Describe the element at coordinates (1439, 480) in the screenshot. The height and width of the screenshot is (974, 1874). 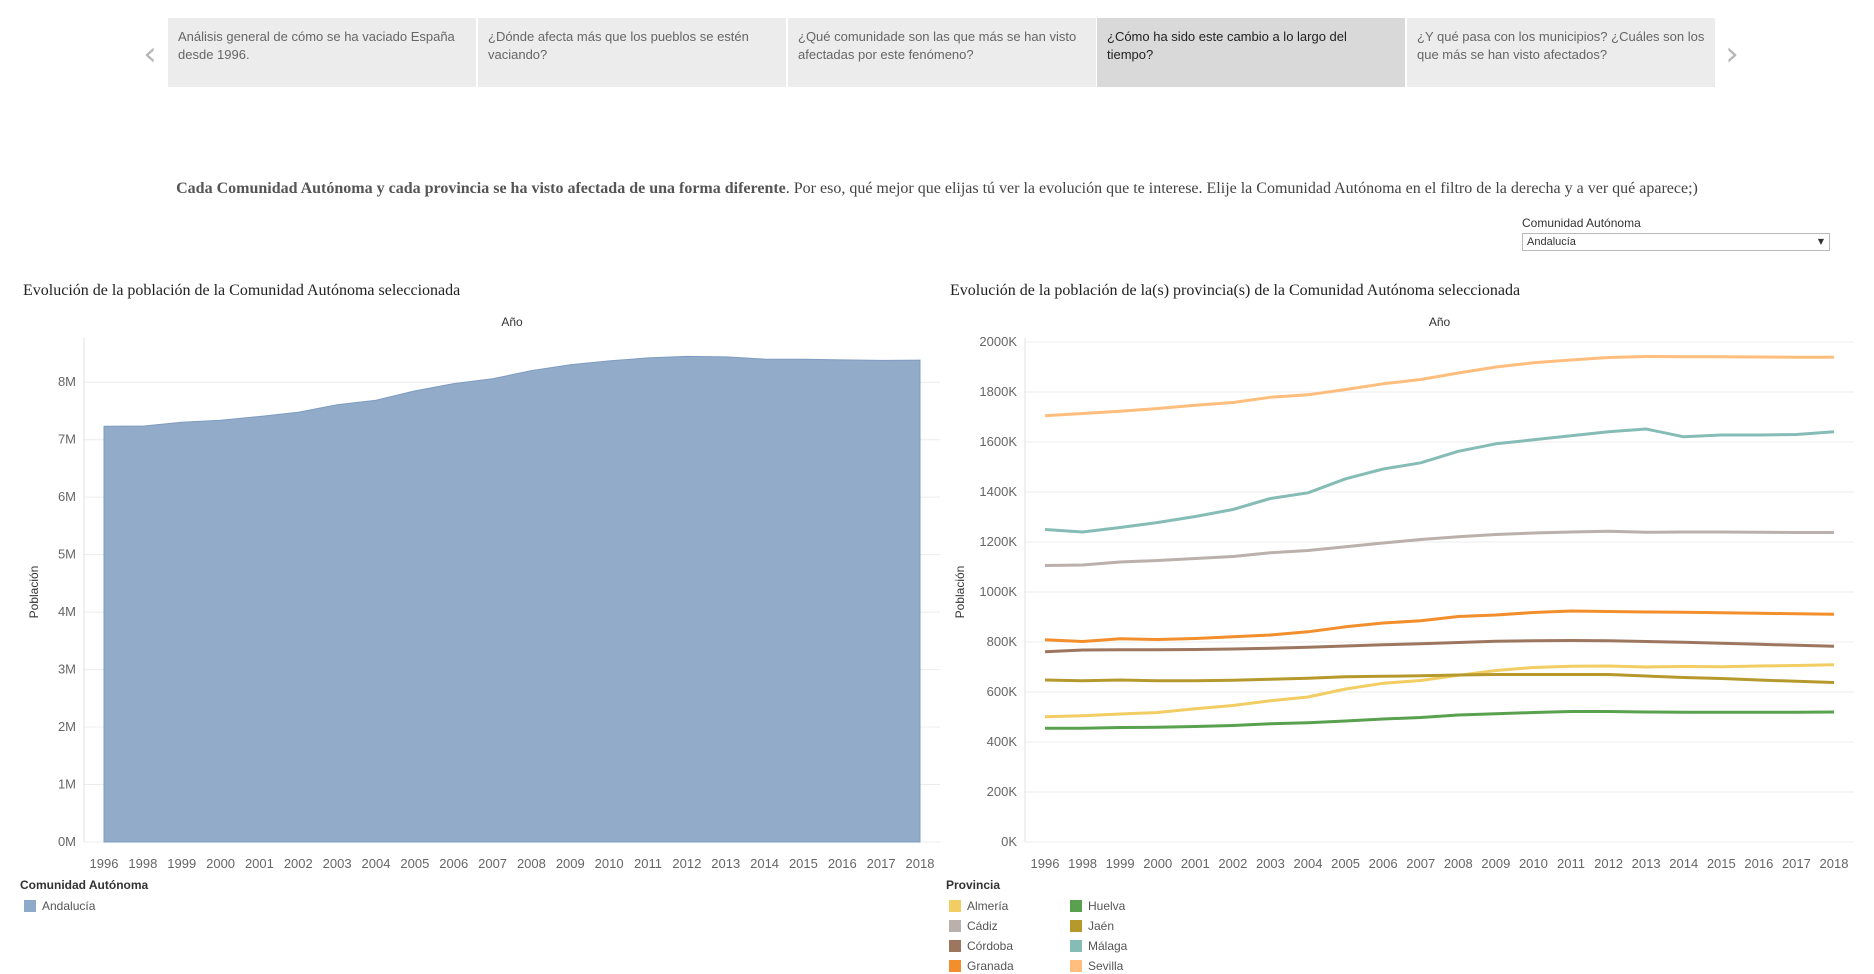
I see `line-series-malaga` at that location.